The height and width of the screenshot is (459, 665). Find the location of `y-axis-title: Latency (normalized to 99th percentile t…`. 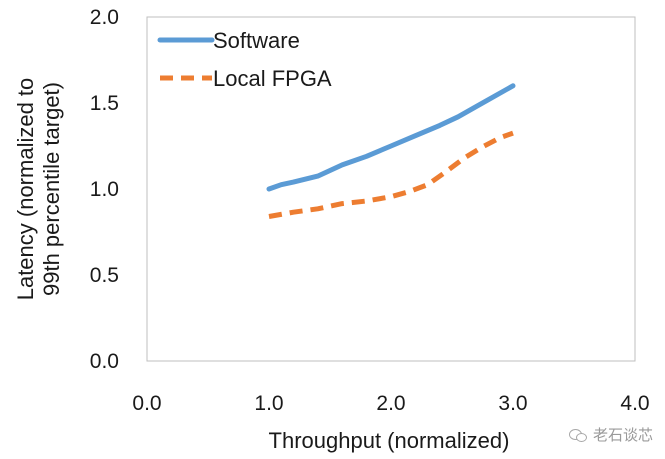

y-axis-title: Latency (normalized to 99th percentile t… is located at coordinates (38, 189).